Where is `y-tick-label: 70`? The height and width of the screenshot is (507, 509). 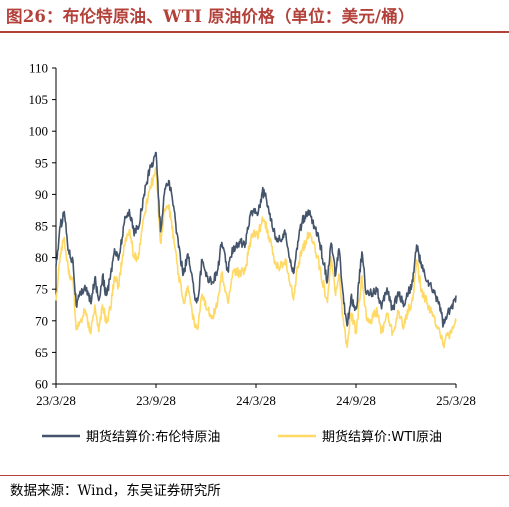 y-tick-label: 70 is located at coordinates (41, 320).